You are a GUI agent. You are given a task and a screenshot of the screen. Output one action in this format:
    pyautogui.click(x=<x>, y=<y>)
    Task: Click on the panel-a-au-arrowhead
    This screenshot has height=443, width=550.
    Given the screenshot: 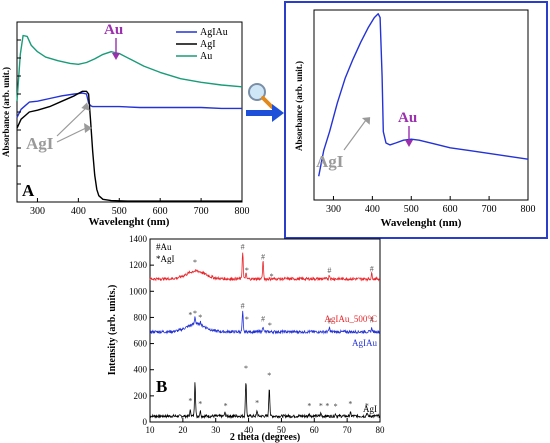 What is the action you would take?
    pyautogui.click(x=116, y=56)
    